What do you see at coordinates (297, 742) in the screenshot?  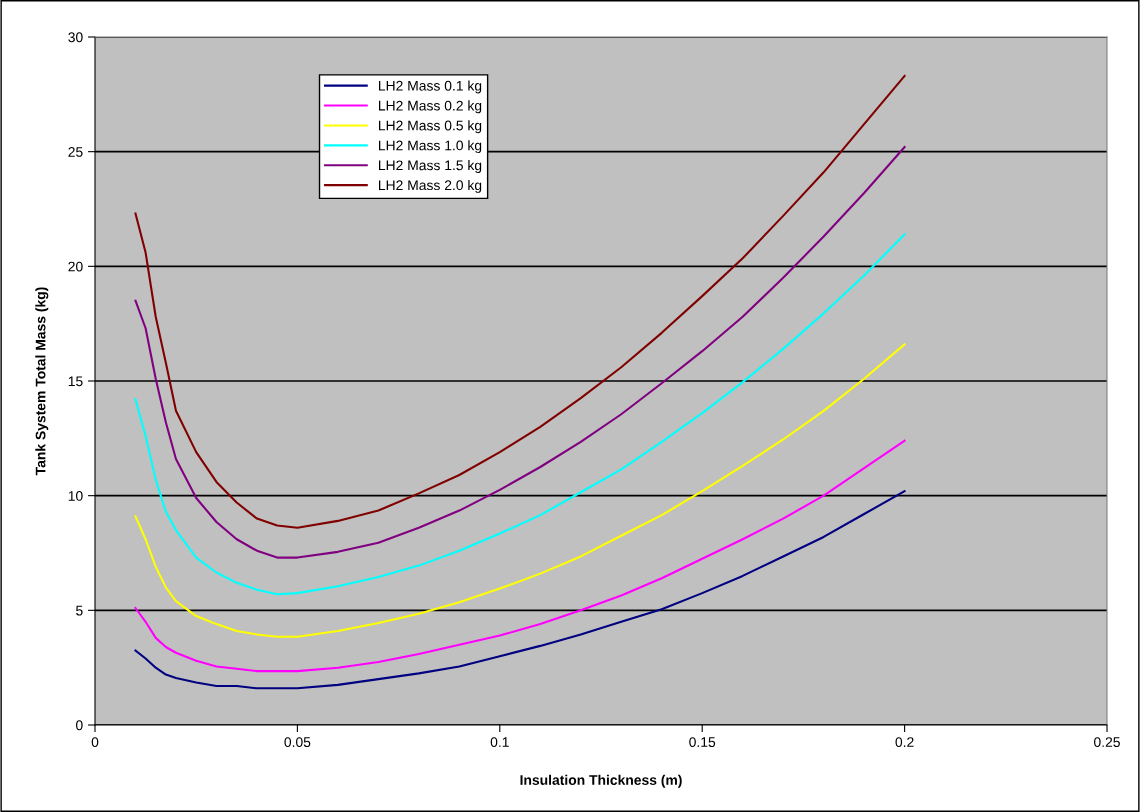 I see `x-tick-label: 0.05` at bounding box center [297, 742].